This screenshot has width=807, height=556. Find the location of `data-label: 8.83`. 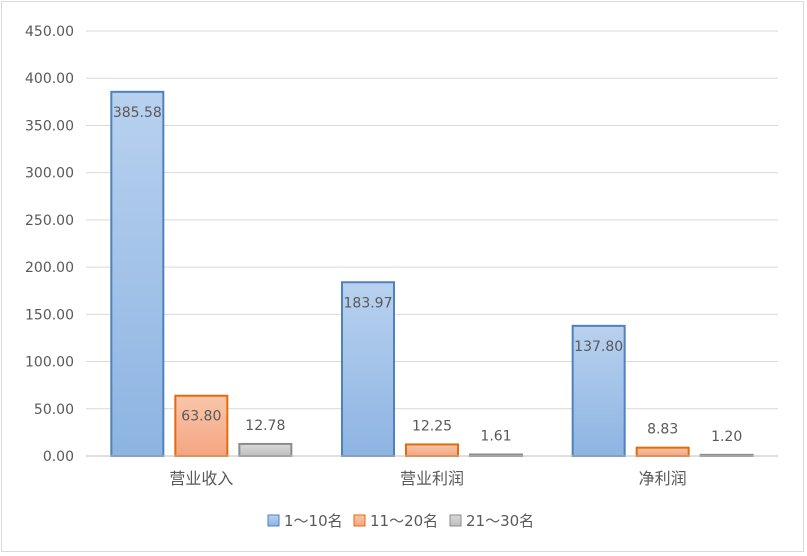

data-label: 8.83 is located at coordinates (662, 430).